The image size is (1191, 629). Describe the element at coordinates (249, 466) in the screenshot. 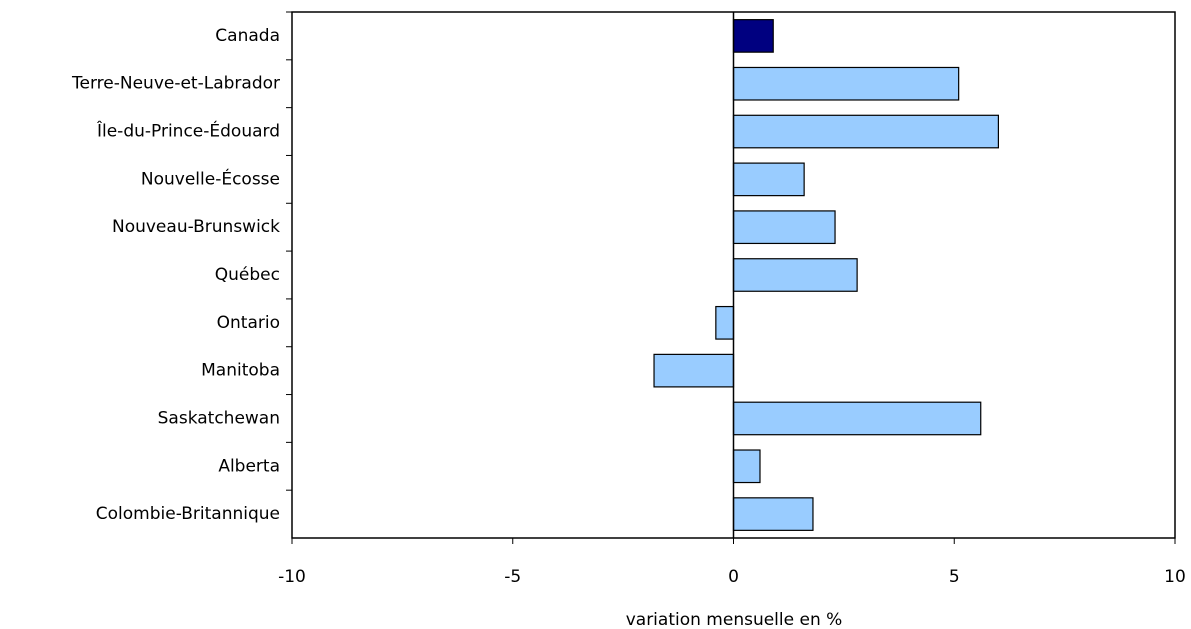

I see `y-tick-label: Alberta` at that location.